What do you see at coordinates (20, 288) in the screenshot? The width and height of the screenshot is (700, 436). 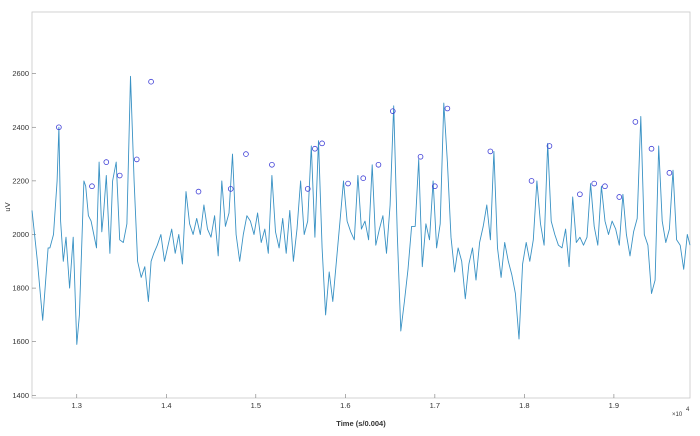 I see `y-tick-label: 1800` at bounding box center [20, 288].